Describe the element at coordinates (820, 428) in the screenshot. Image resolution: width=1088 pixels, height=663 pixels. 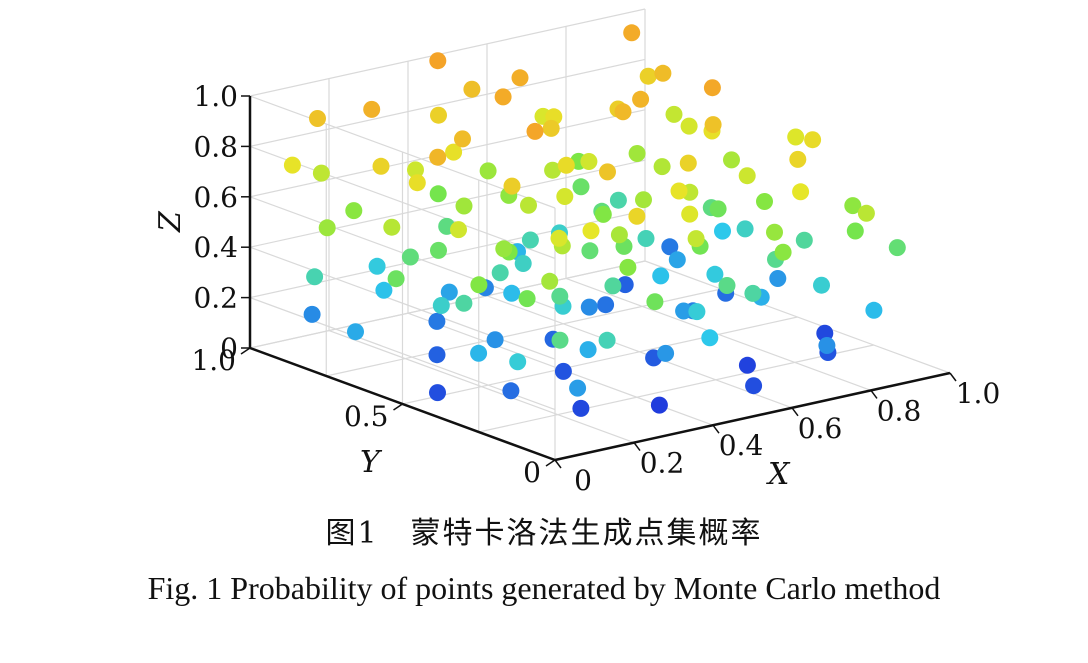
I see `x-tick-label: 0.6` at that location.